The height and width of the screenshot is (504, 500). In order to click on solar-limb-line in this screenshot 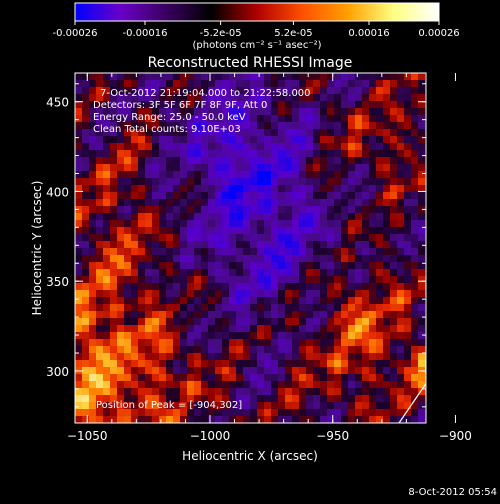, I will do `click(412, 402)`.